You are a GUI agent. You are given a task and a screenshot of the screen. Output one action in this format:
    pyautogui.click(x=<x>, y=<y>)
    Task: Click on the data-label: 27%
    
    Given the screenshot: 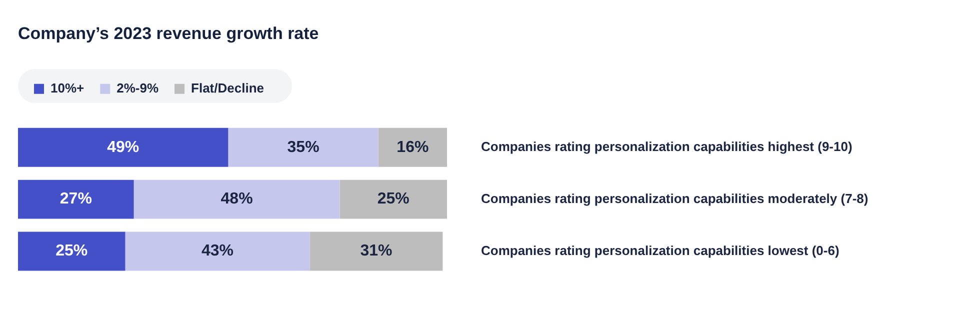 What is the action you would take?
    pyautogui.click(x=76, y=199)
    